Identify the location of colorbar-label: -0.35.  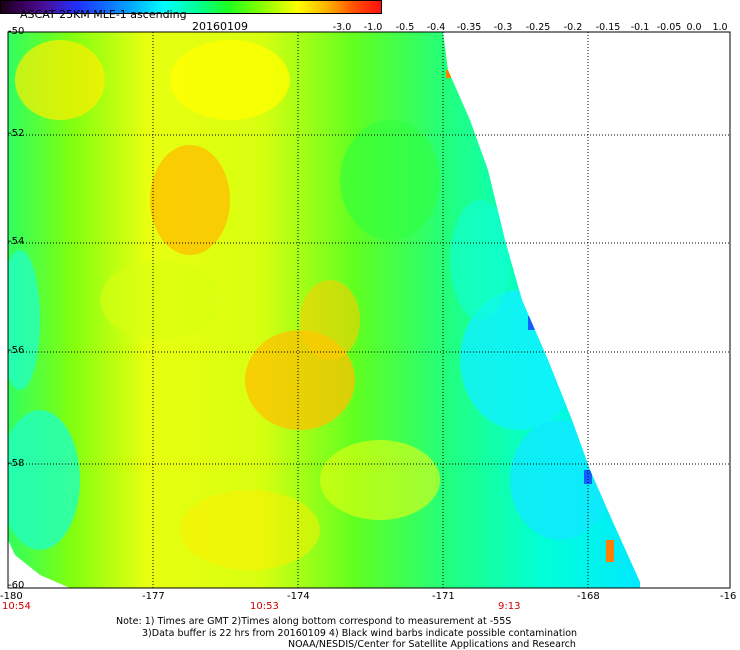
(469, 27).